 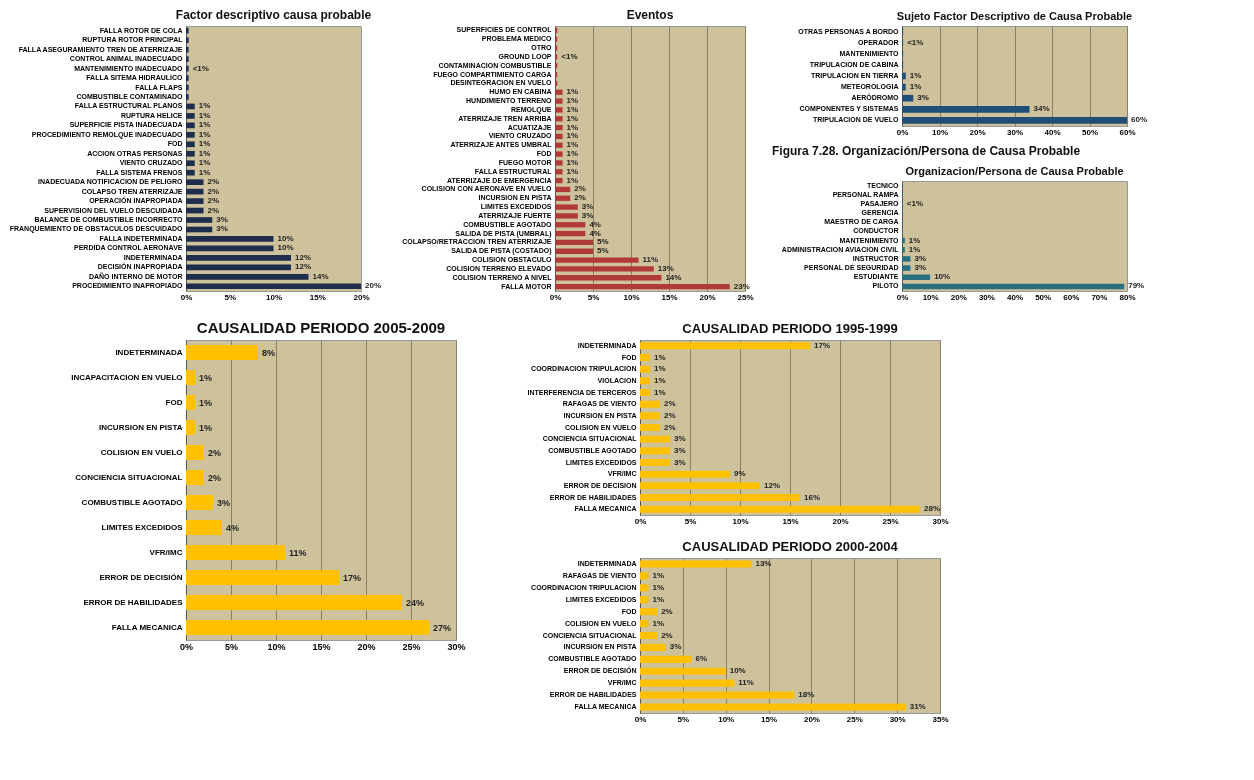 I want to click on y-tick-label: COLISION EN VUELO, so click(x=141, y=452).